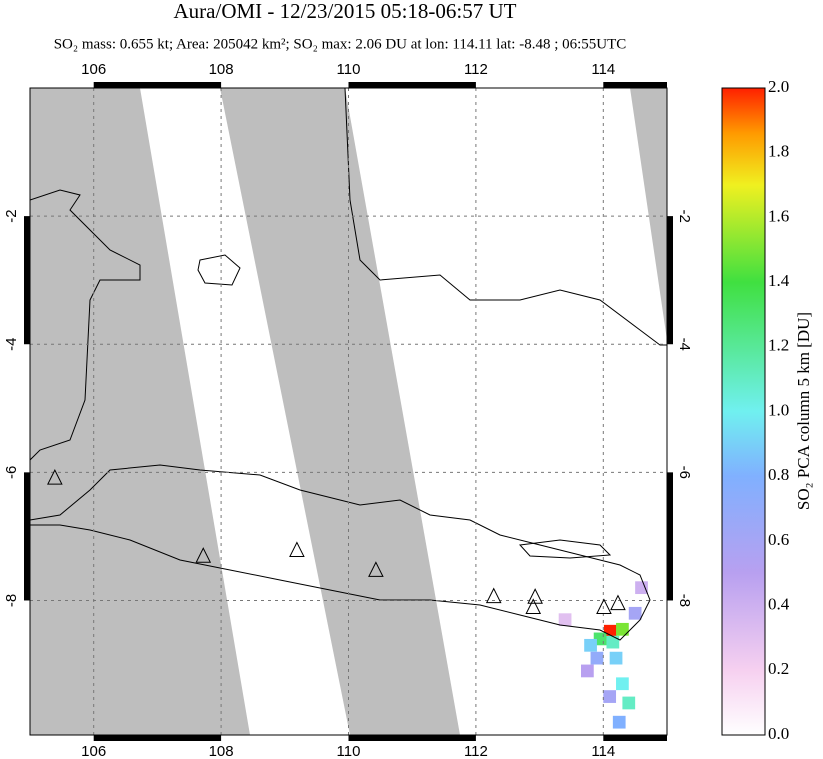 This screenshot has width=823, height=759. What do you see at coordinates (778, 733) in the screenshot?
I see `colorbar-tick-label: 0.0` at bounding box center [778, 733].